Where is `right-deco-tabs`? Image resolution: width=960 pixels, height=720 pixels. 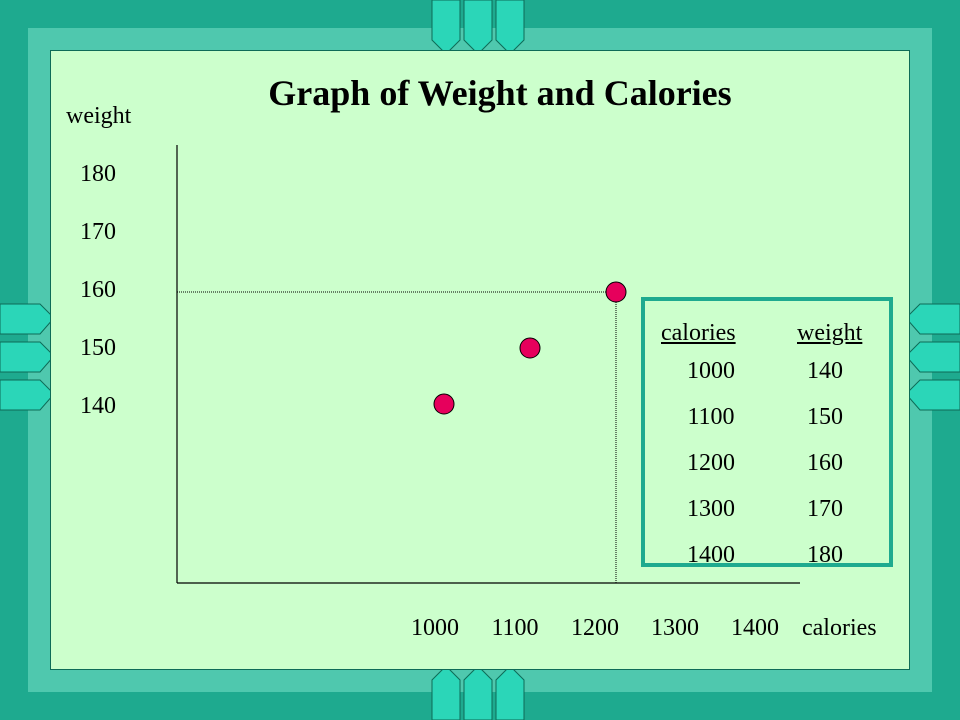 right-deco-tabs is located at coordinates (932, 358).